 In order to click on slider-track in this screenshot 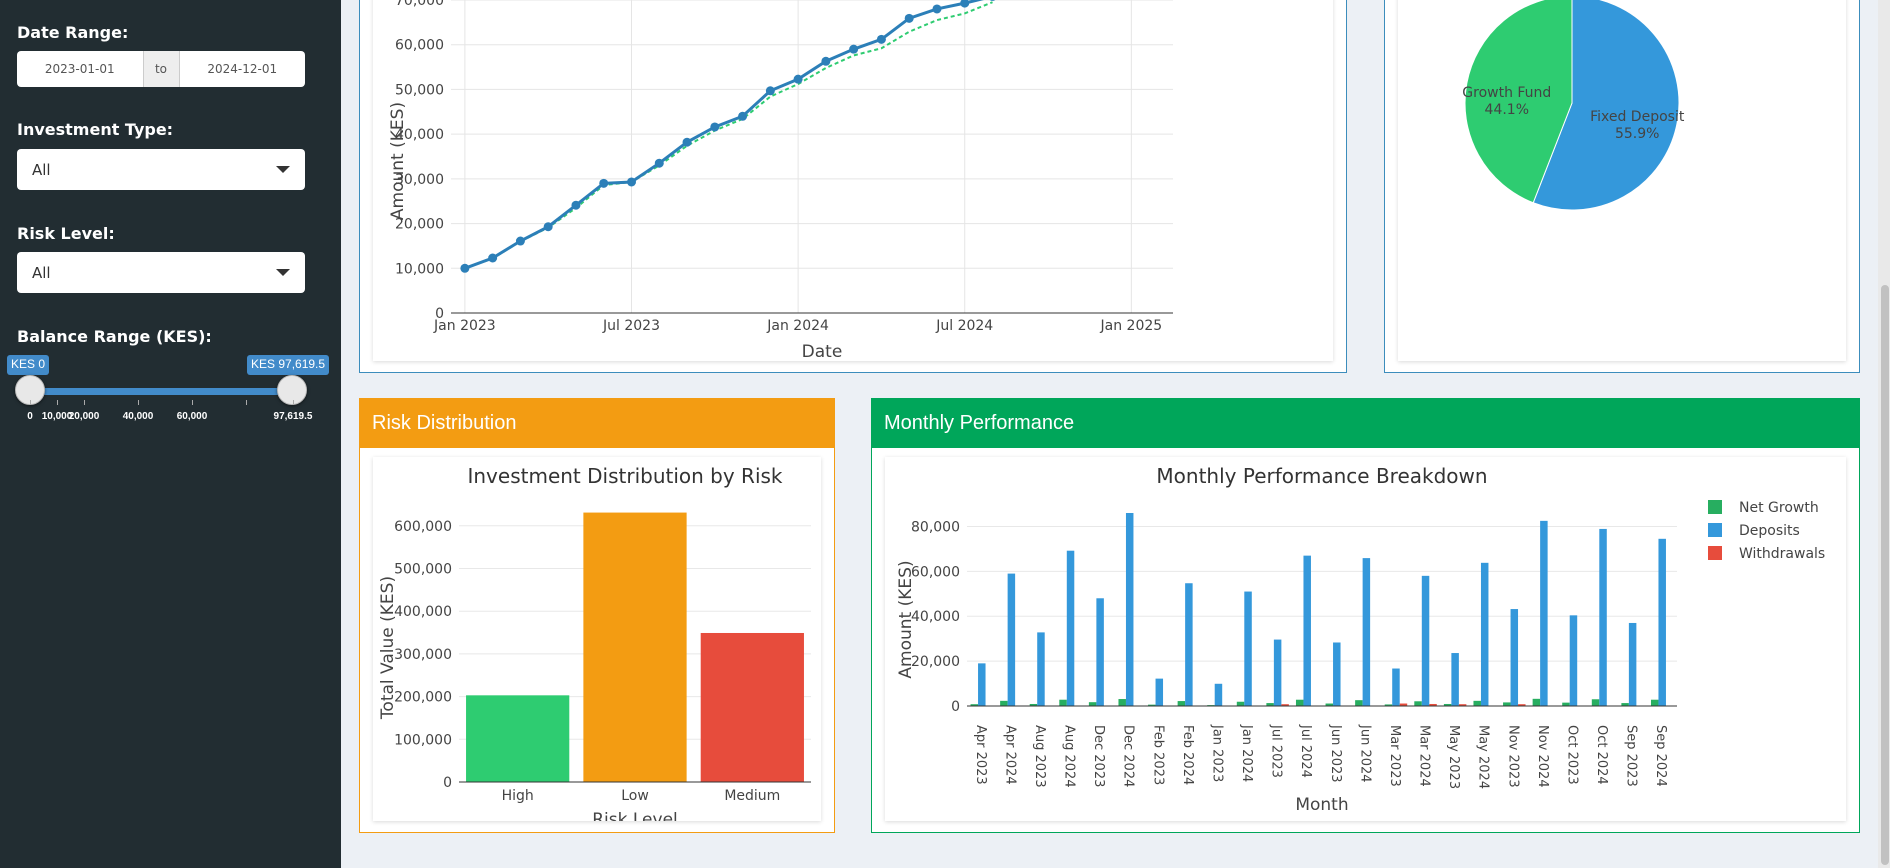, I will do `click(160, 391)`.